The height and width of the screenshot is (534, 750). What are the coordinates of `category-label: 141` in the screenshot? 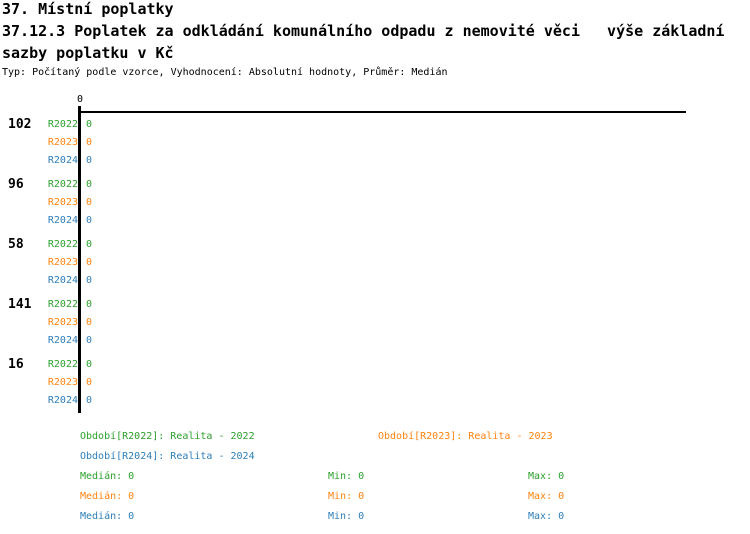 It's located at (20, 304).